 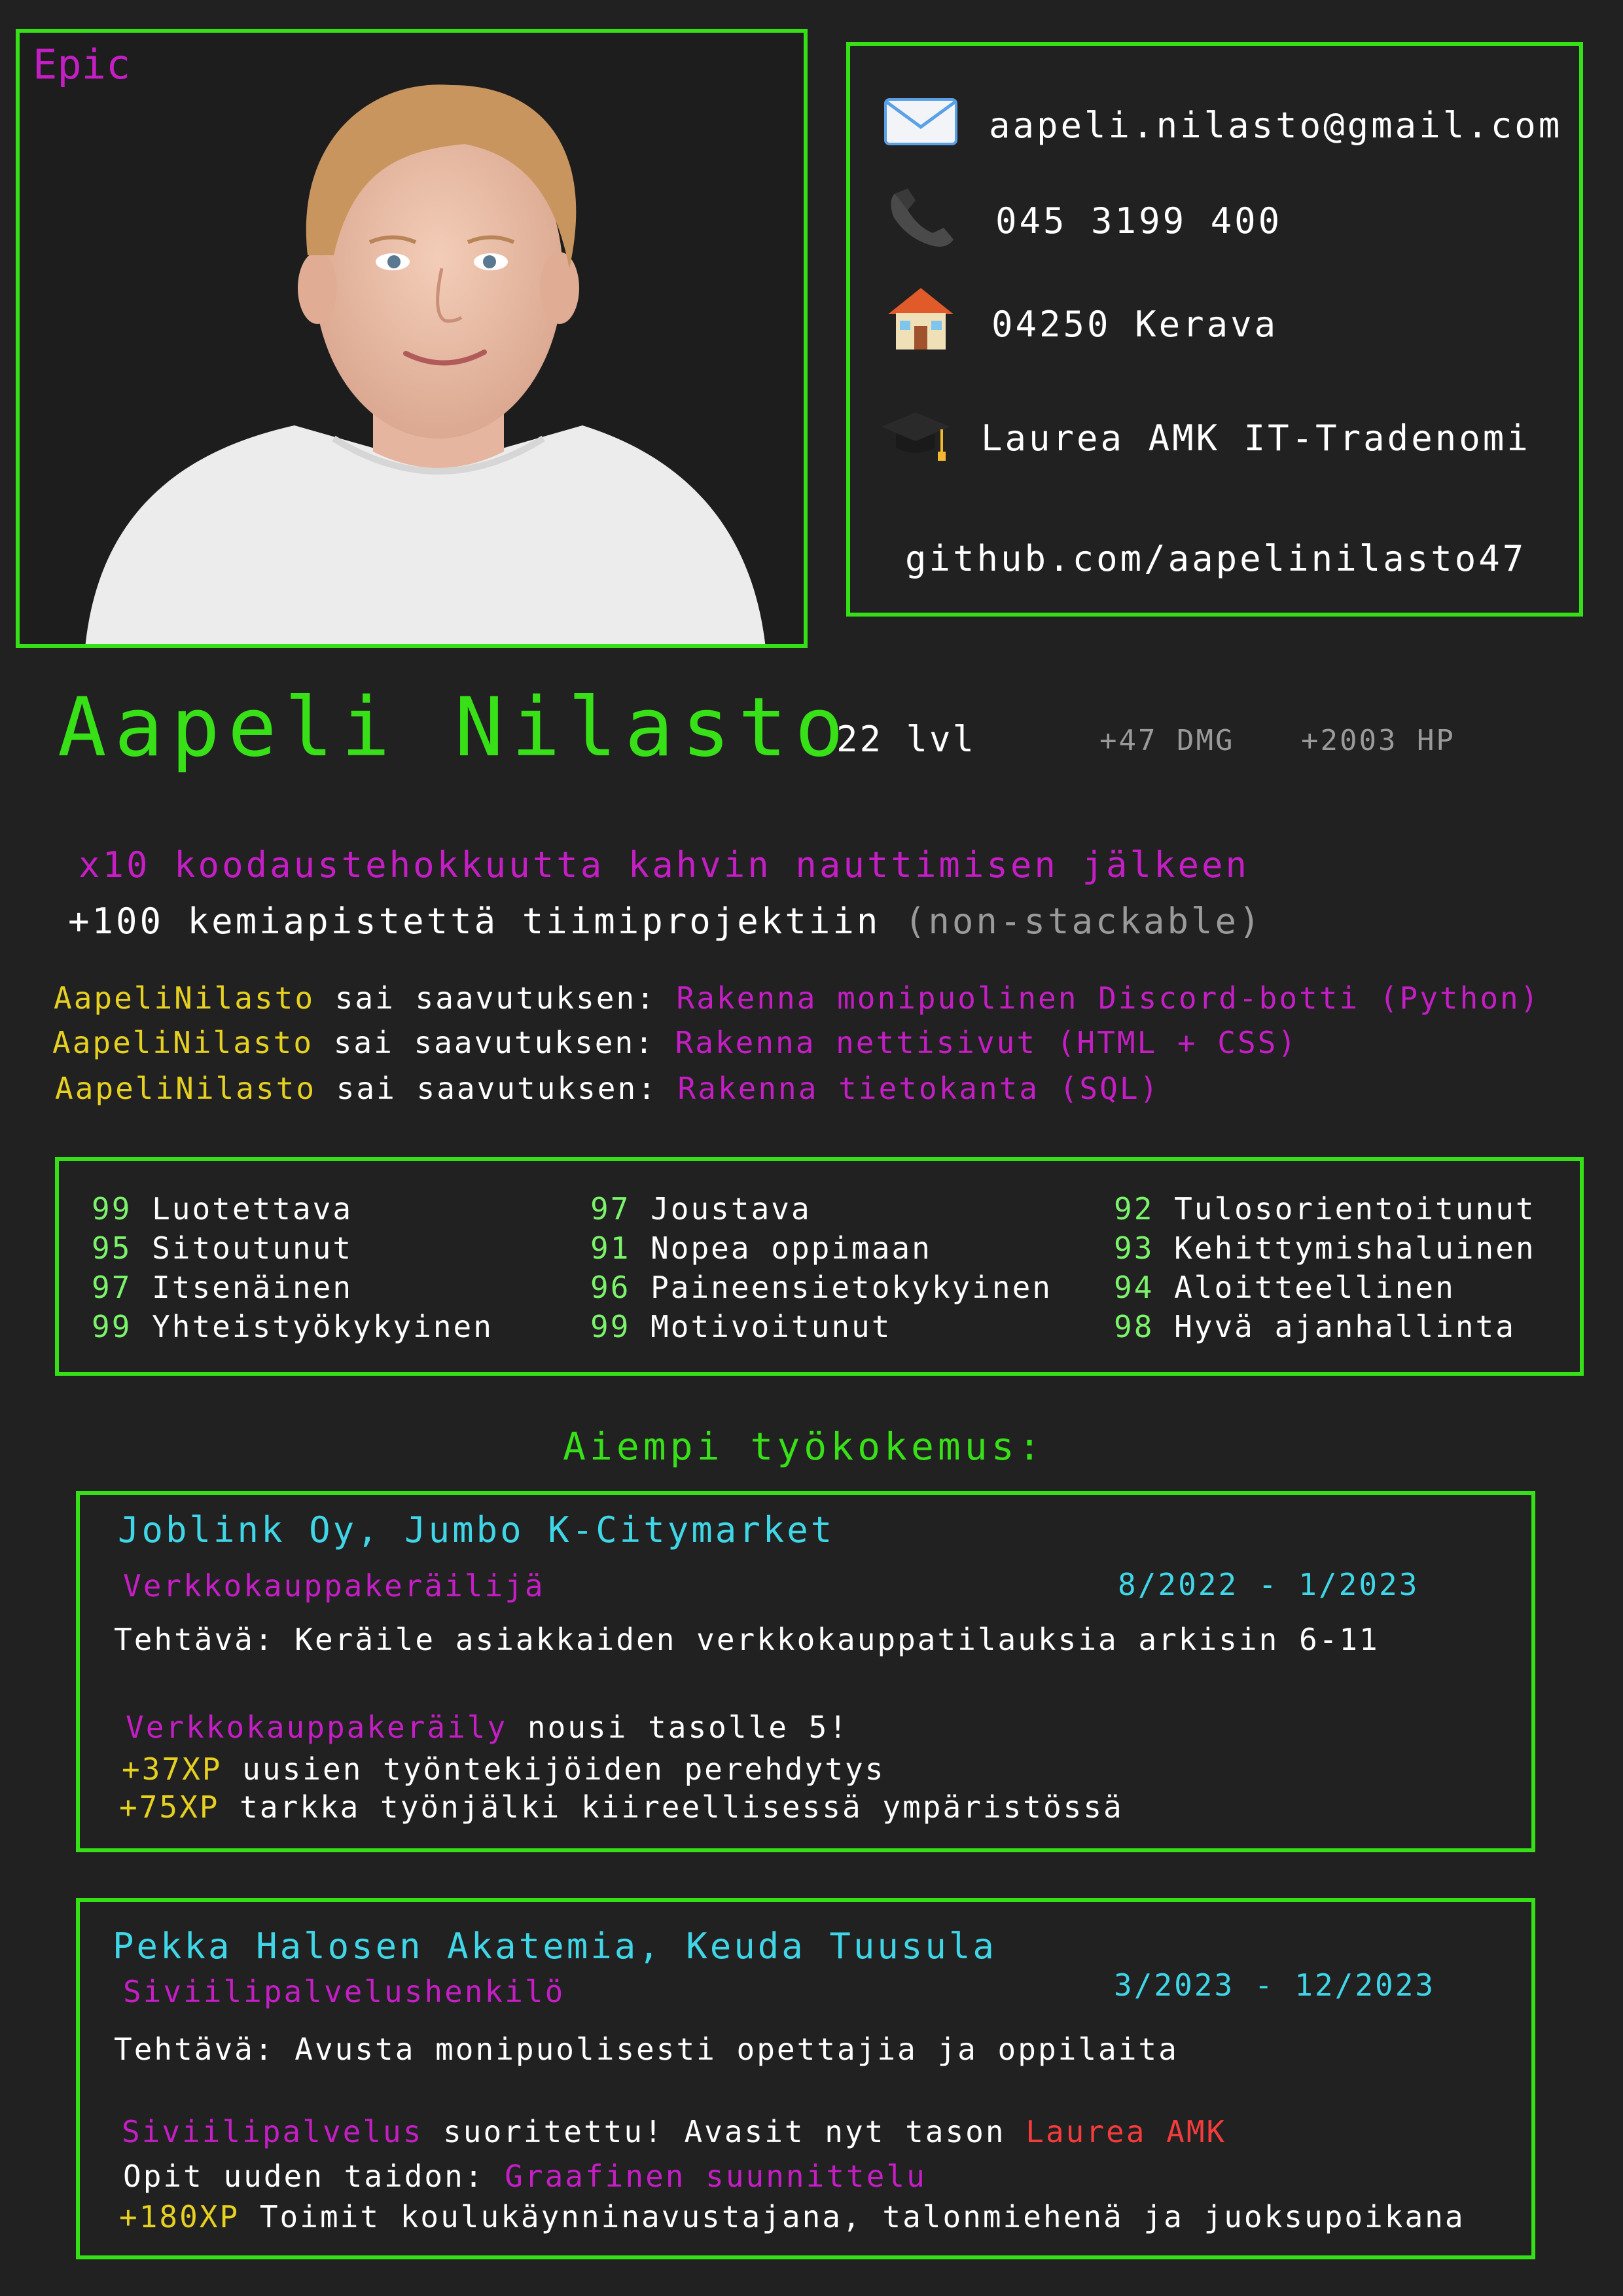 What do you see at coordinates (1139, 221) in the screenshot?
I see `phone-text: 045 3199 400` at bounding box center [1139, 221].